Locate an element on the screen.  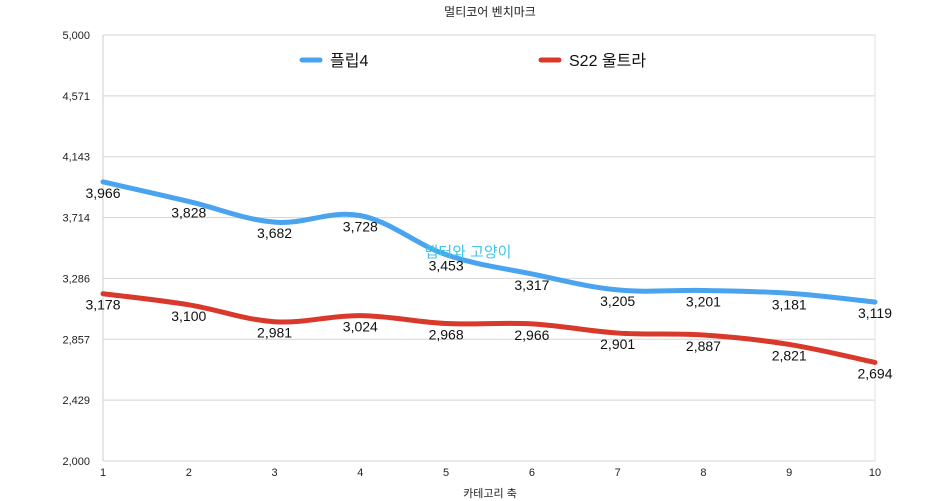
x-axis-ticks: 1 2 3 4 5 6 7 8 9 10 is located at coordinates (490, 473).